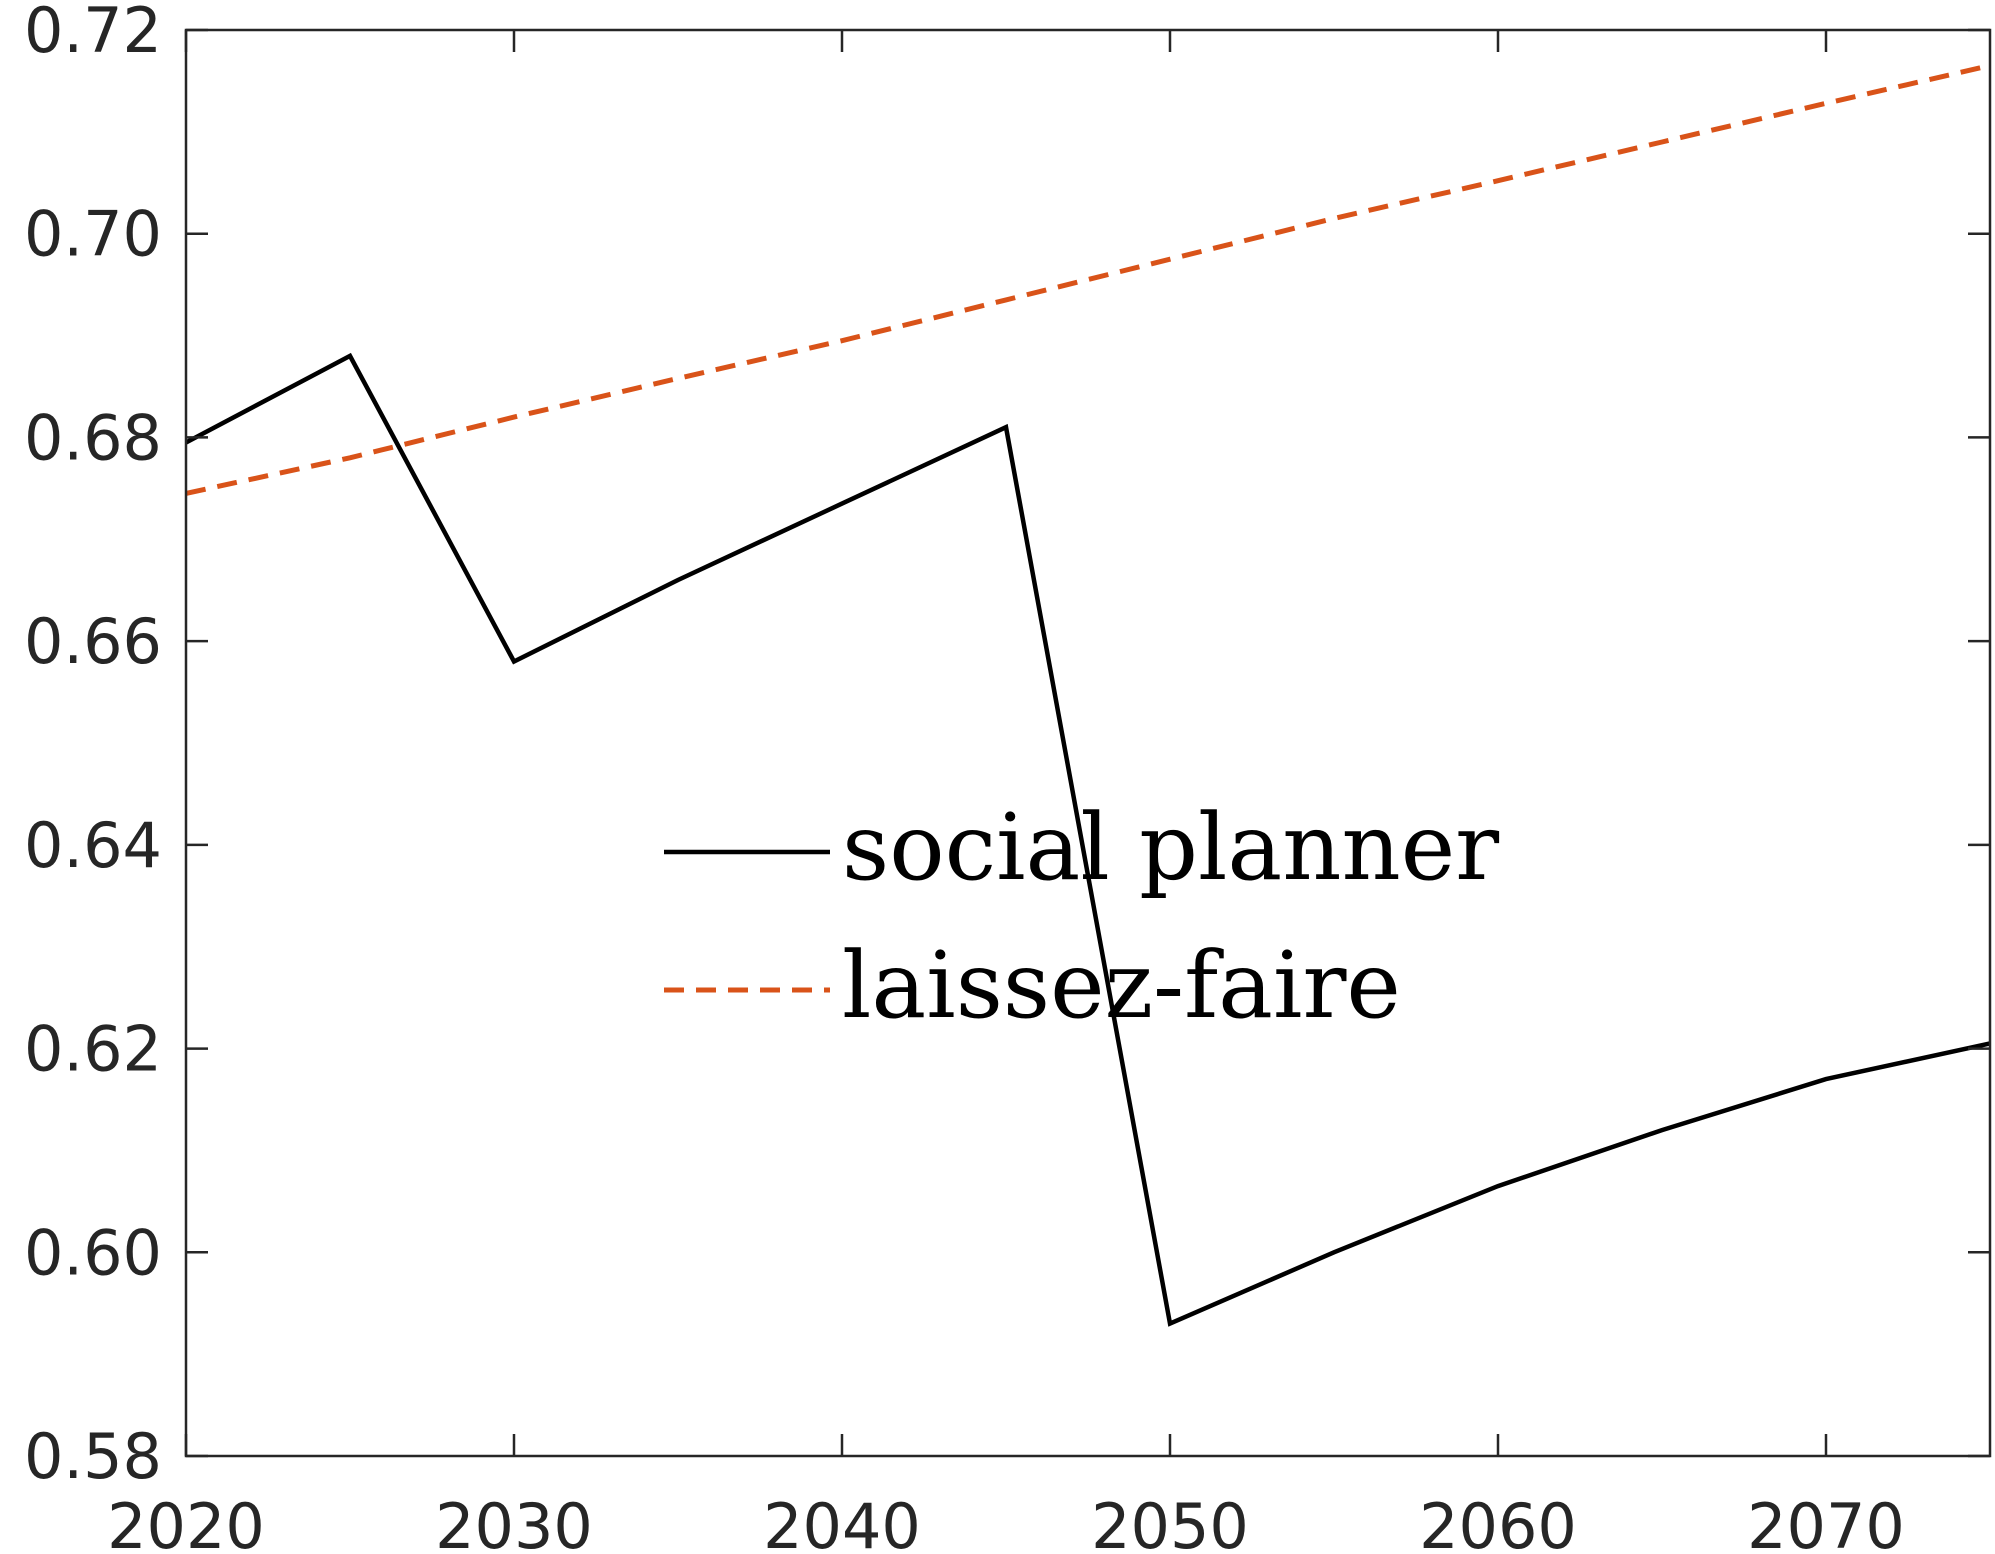 The image size is (1995, 1554). What do you see at coordinates (514, 1522) in the screenshot?
I see `x-tick-label: 2030` at bounding box center [514, 1522].